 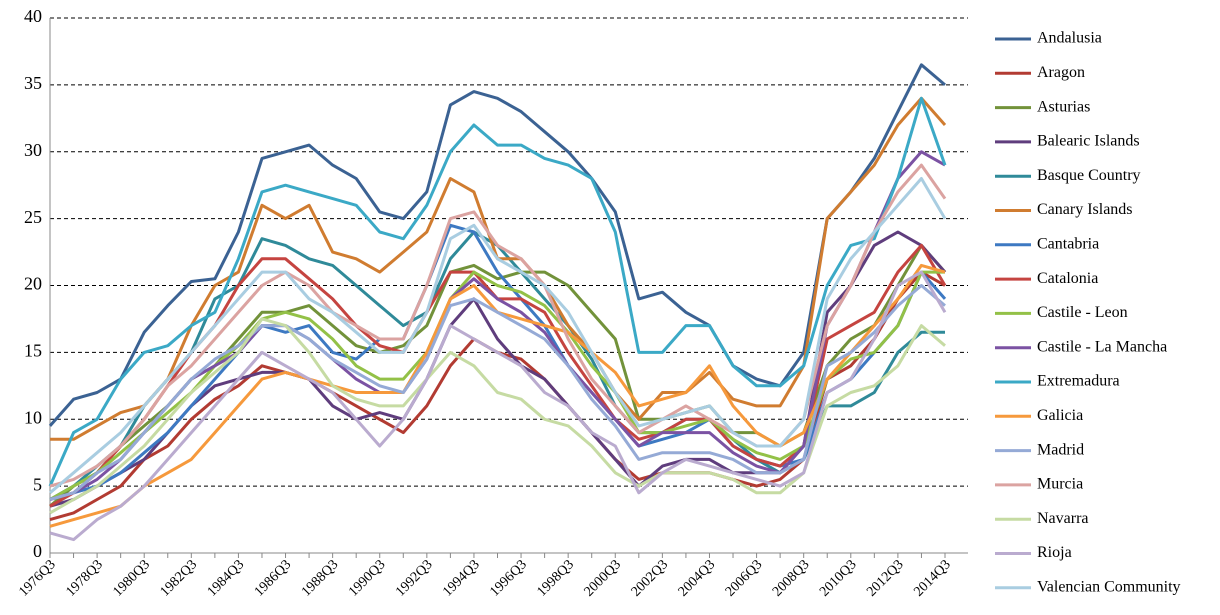 What do you see at coordinates (1068, 243) in the screenshot?
I see `legend-label: Cantabria` at bounding box center [1068, 243].